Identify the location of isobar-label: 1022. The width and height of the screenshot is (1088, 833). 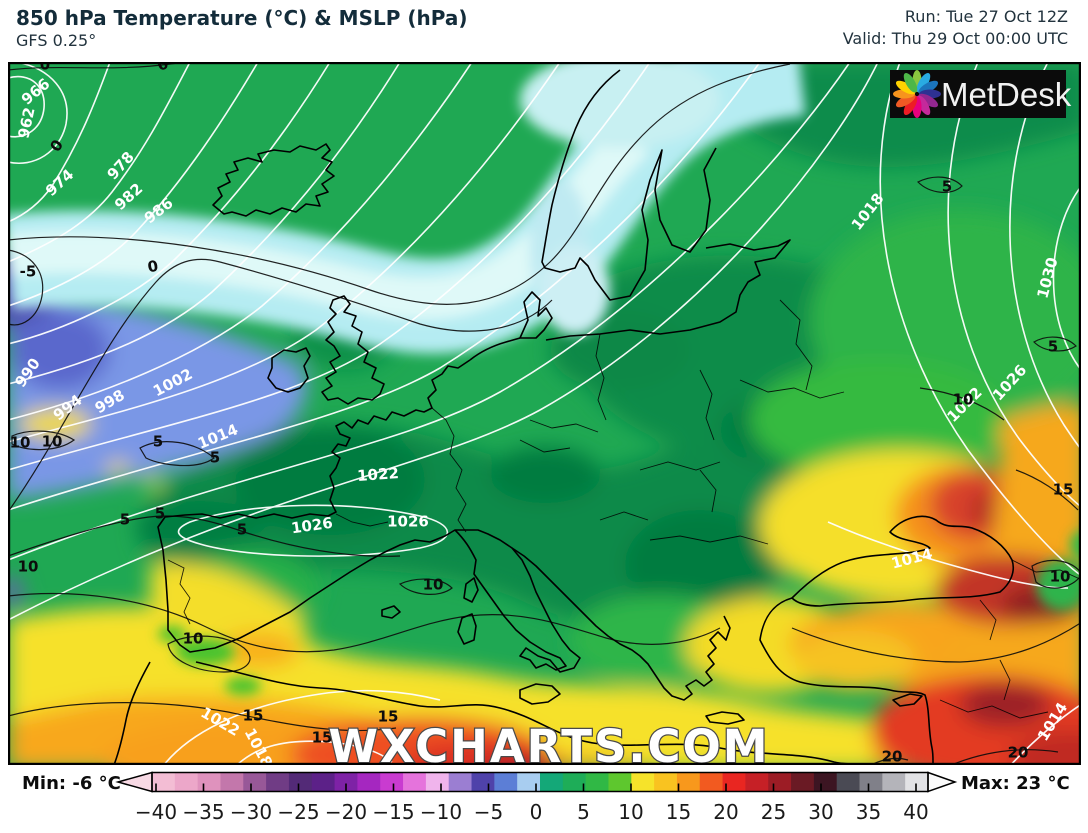
(378, 474).